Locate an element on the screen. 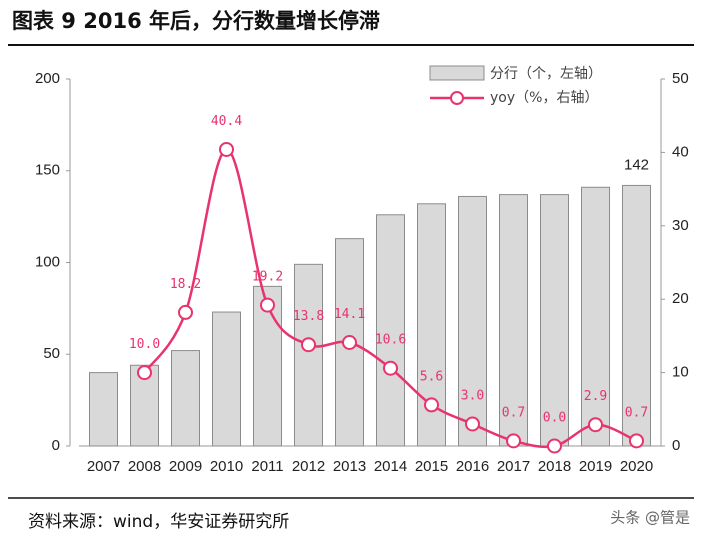  x-tick-label: 2008 is located at coordinates (144, 466).